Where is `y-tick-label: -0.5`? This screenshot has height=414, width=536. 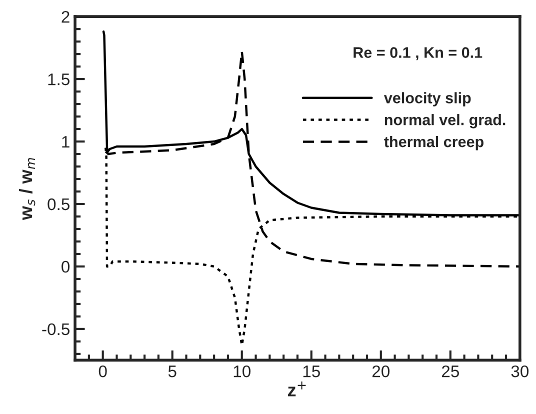 y-tick-label: -0.5 is located at coordinates (56, 329).